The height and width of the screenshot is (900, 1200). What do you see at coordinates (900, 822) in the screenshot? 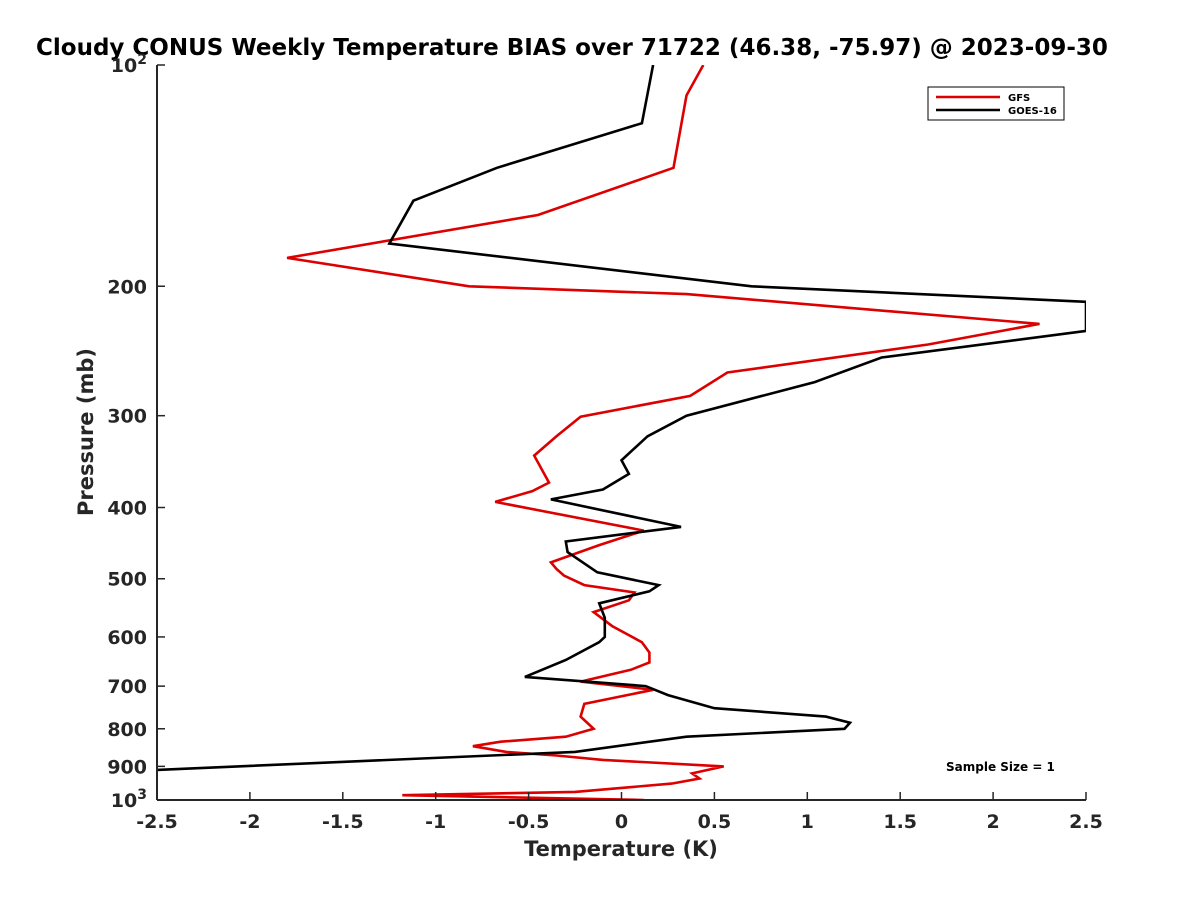
I see `x-tick-label: 1.5` at bounding box center [900, 822].